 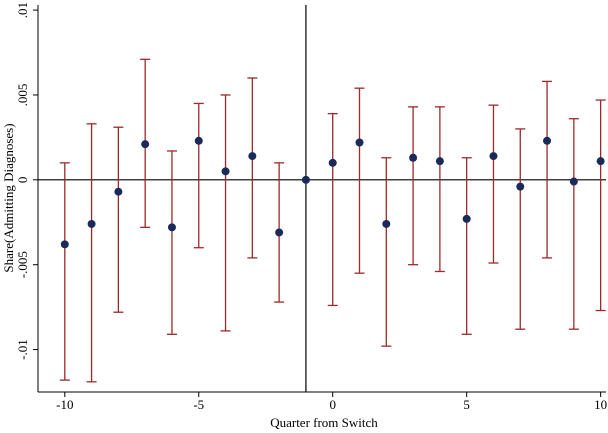 What do you see at coordinates (600, 404) in the screenshot?
I see `x-tick-label: 10` at bounding box center [600, 404].